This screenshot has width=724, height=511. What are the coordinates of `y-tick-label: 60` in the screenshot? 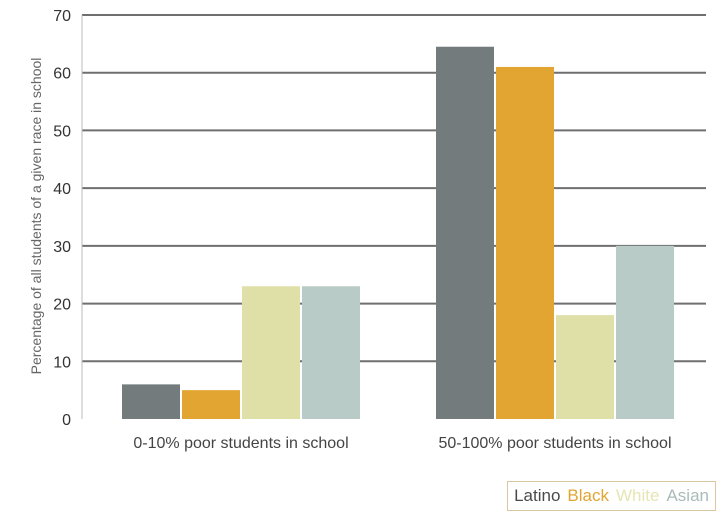 It's located at (62, 74).